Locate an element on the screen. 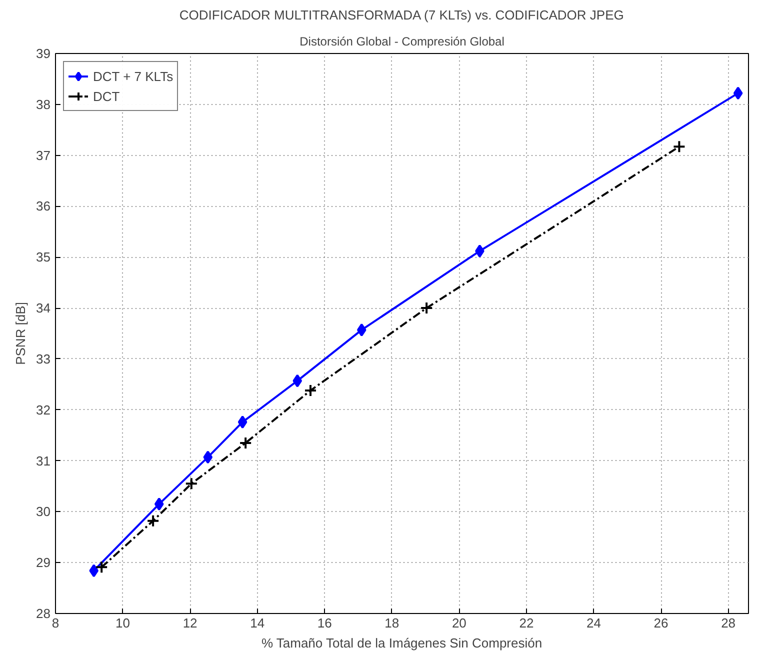 The width and height of the screenshot is (760, 653). x-axis-title: % Tamaño Total de la Imágenes Sin Compresión is located at coordinates (401, 643).